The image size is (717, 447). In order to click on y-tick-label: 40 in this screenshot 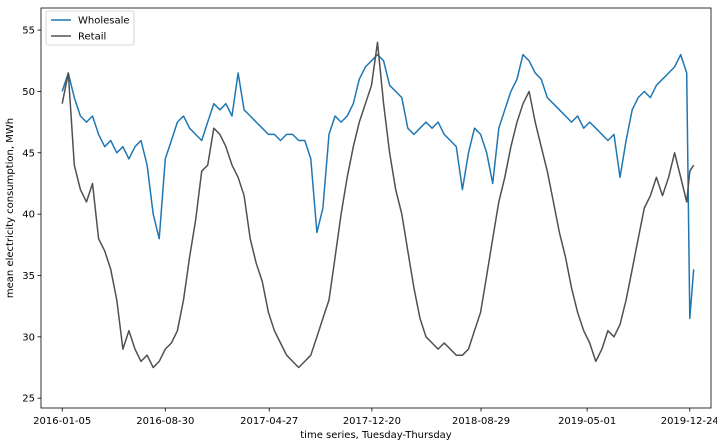, I will do `click(28, 215)`.